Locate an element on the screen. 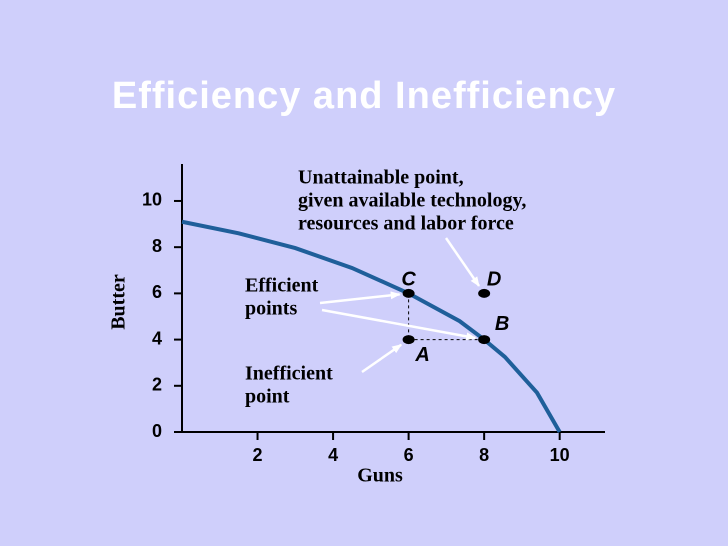  annotation: Unattainable point, is located at coordinates (381, 178).